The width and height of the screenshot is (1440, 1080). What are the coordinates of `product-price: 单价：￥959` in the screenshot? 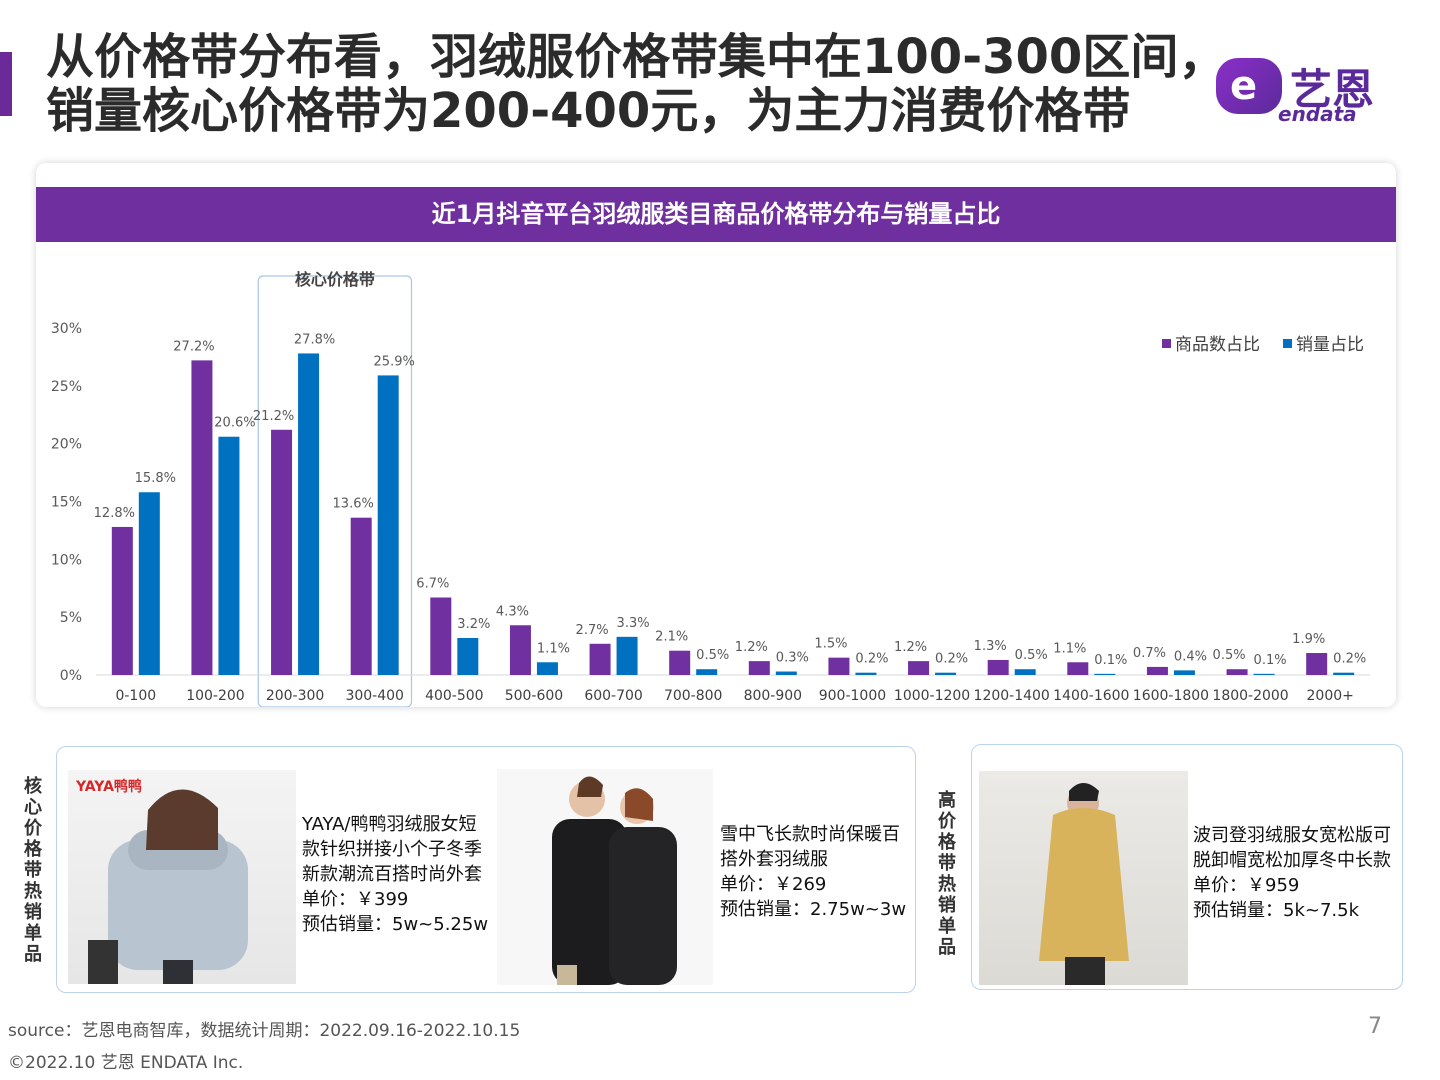 It's located at (1246, 885).